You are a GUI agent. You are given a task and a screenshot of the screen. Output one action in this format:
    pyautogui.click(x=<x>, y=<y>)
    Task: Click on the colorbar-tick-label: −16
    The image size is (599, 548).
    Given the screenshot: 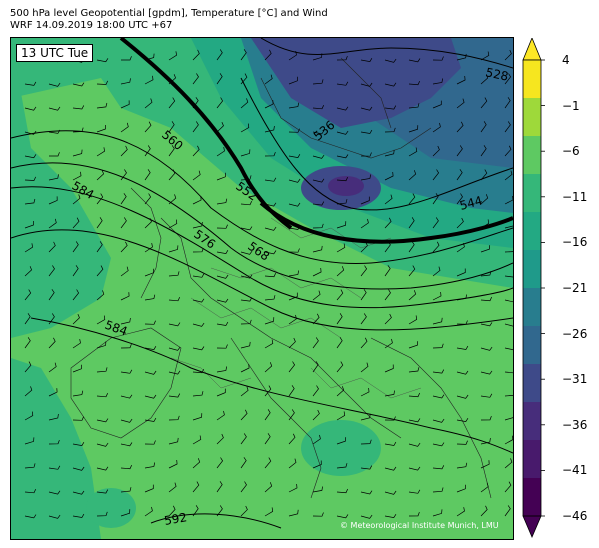 What is the action you would take?
    pyautogui.click(x=575, y=242)
    